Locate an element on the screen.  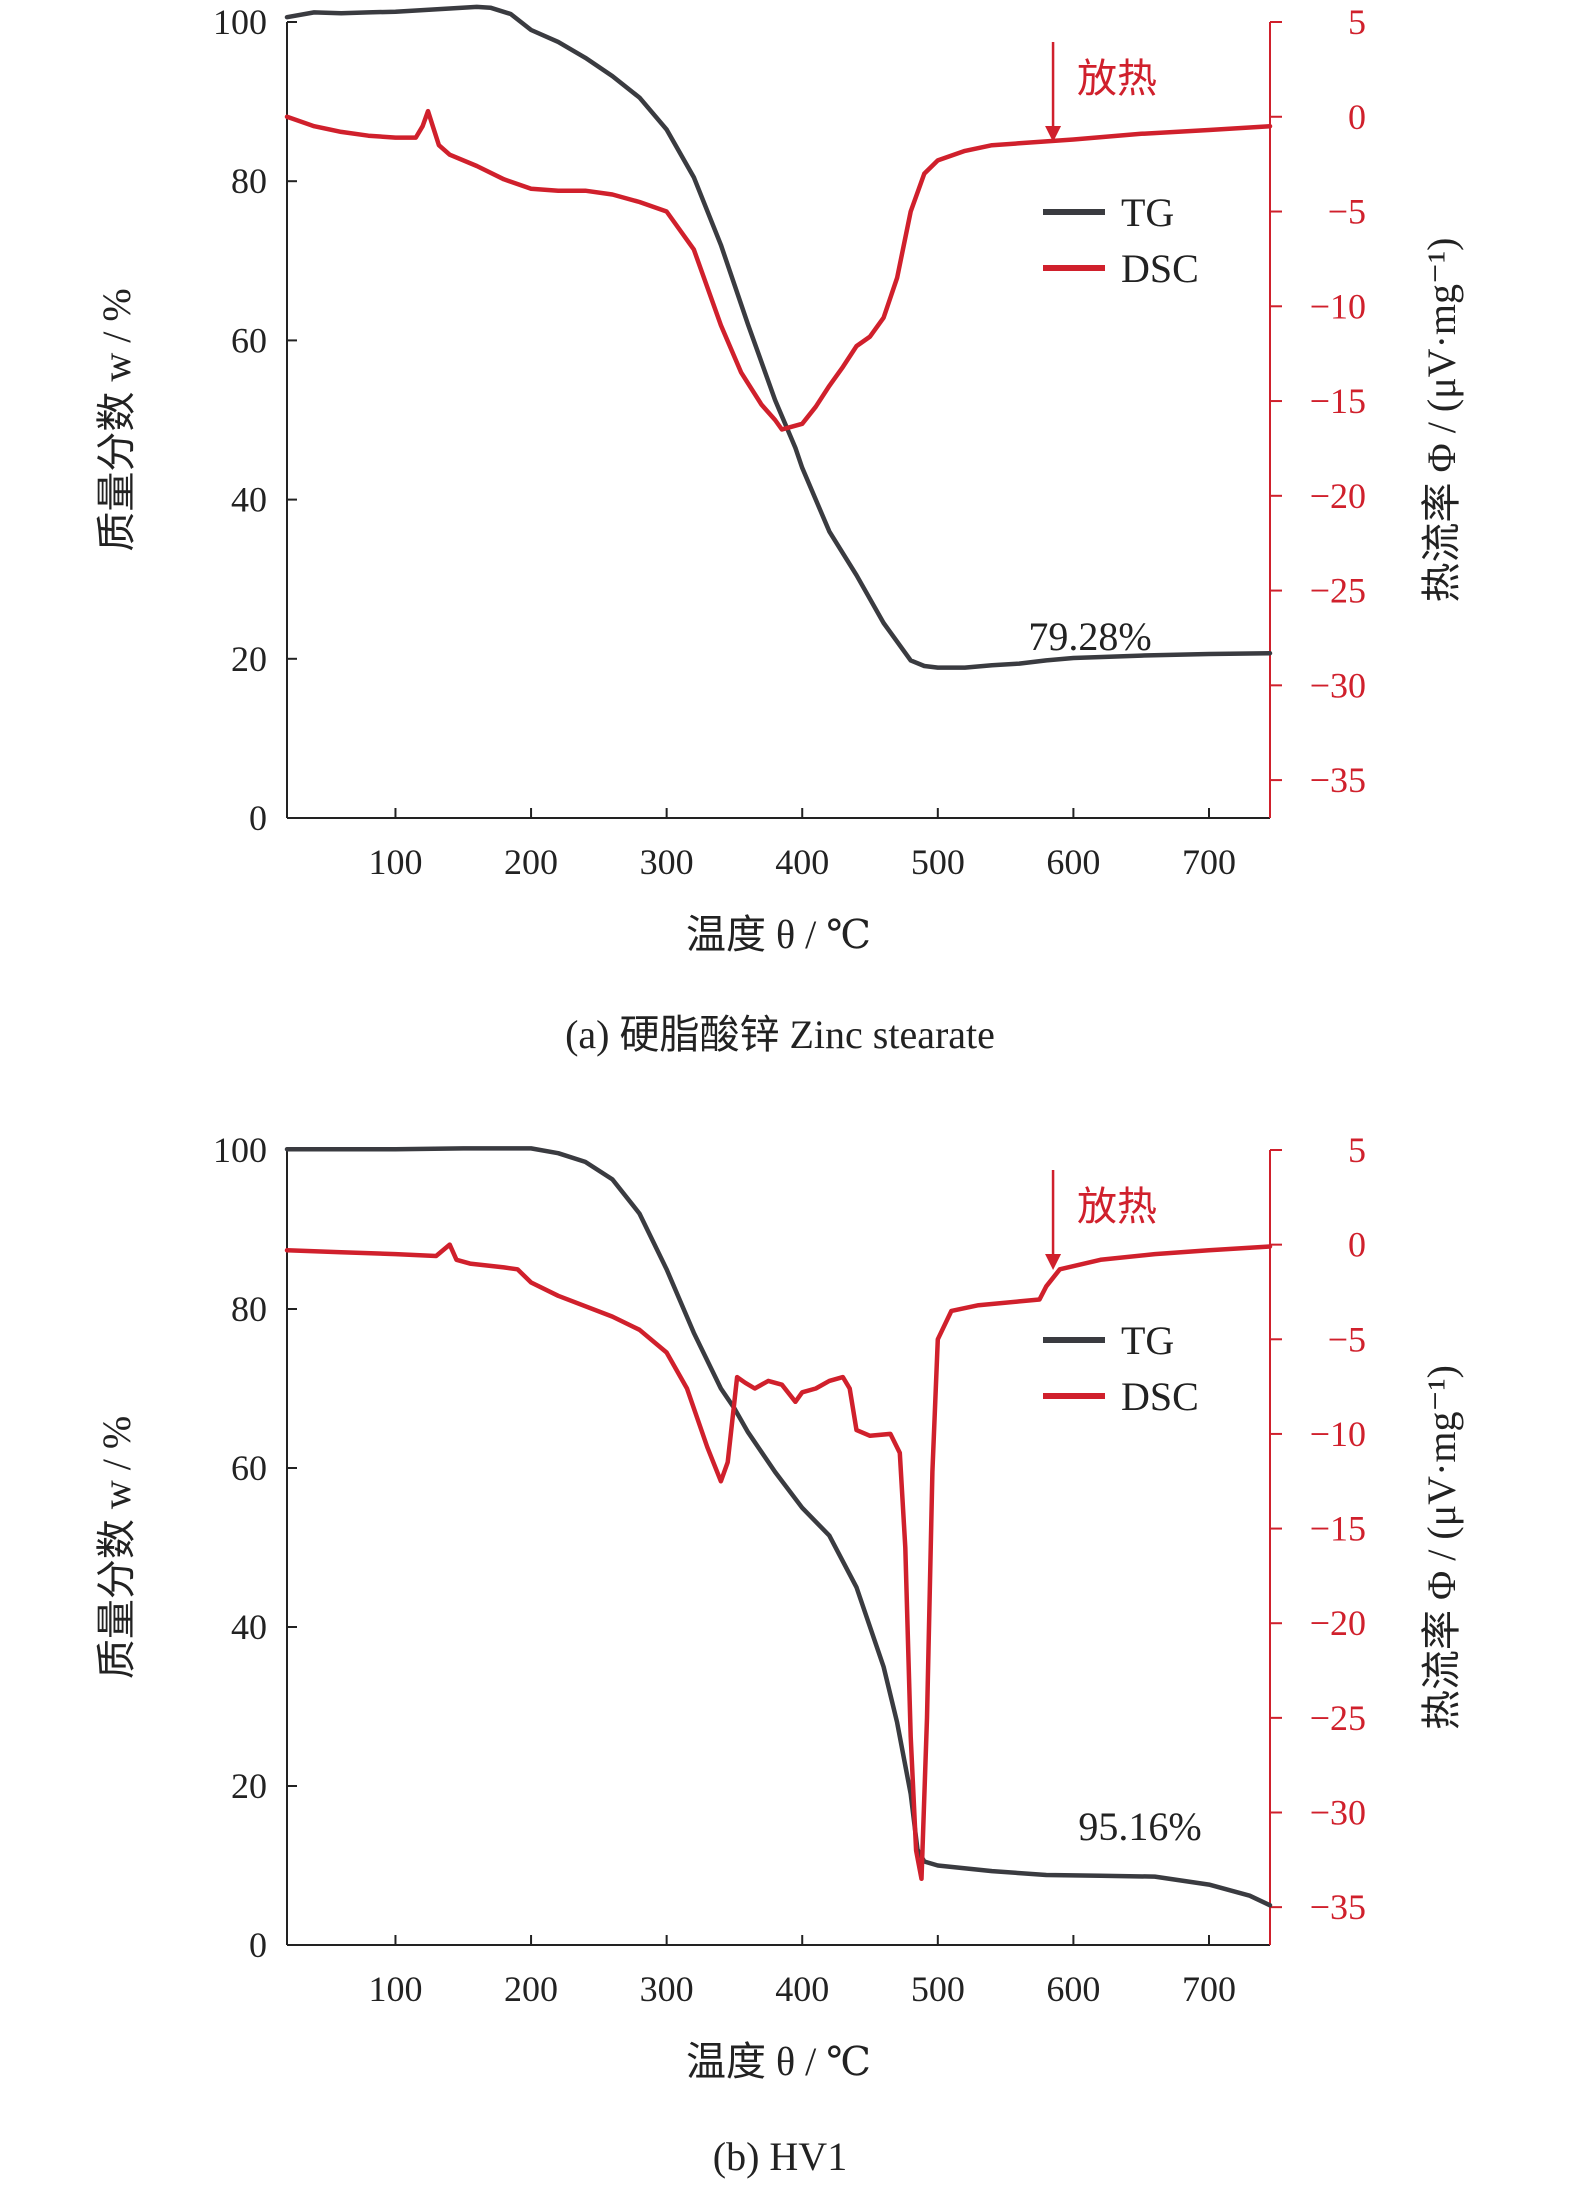
panel-b-caption: (b) HV1 is located at coordinates (780, 2156).